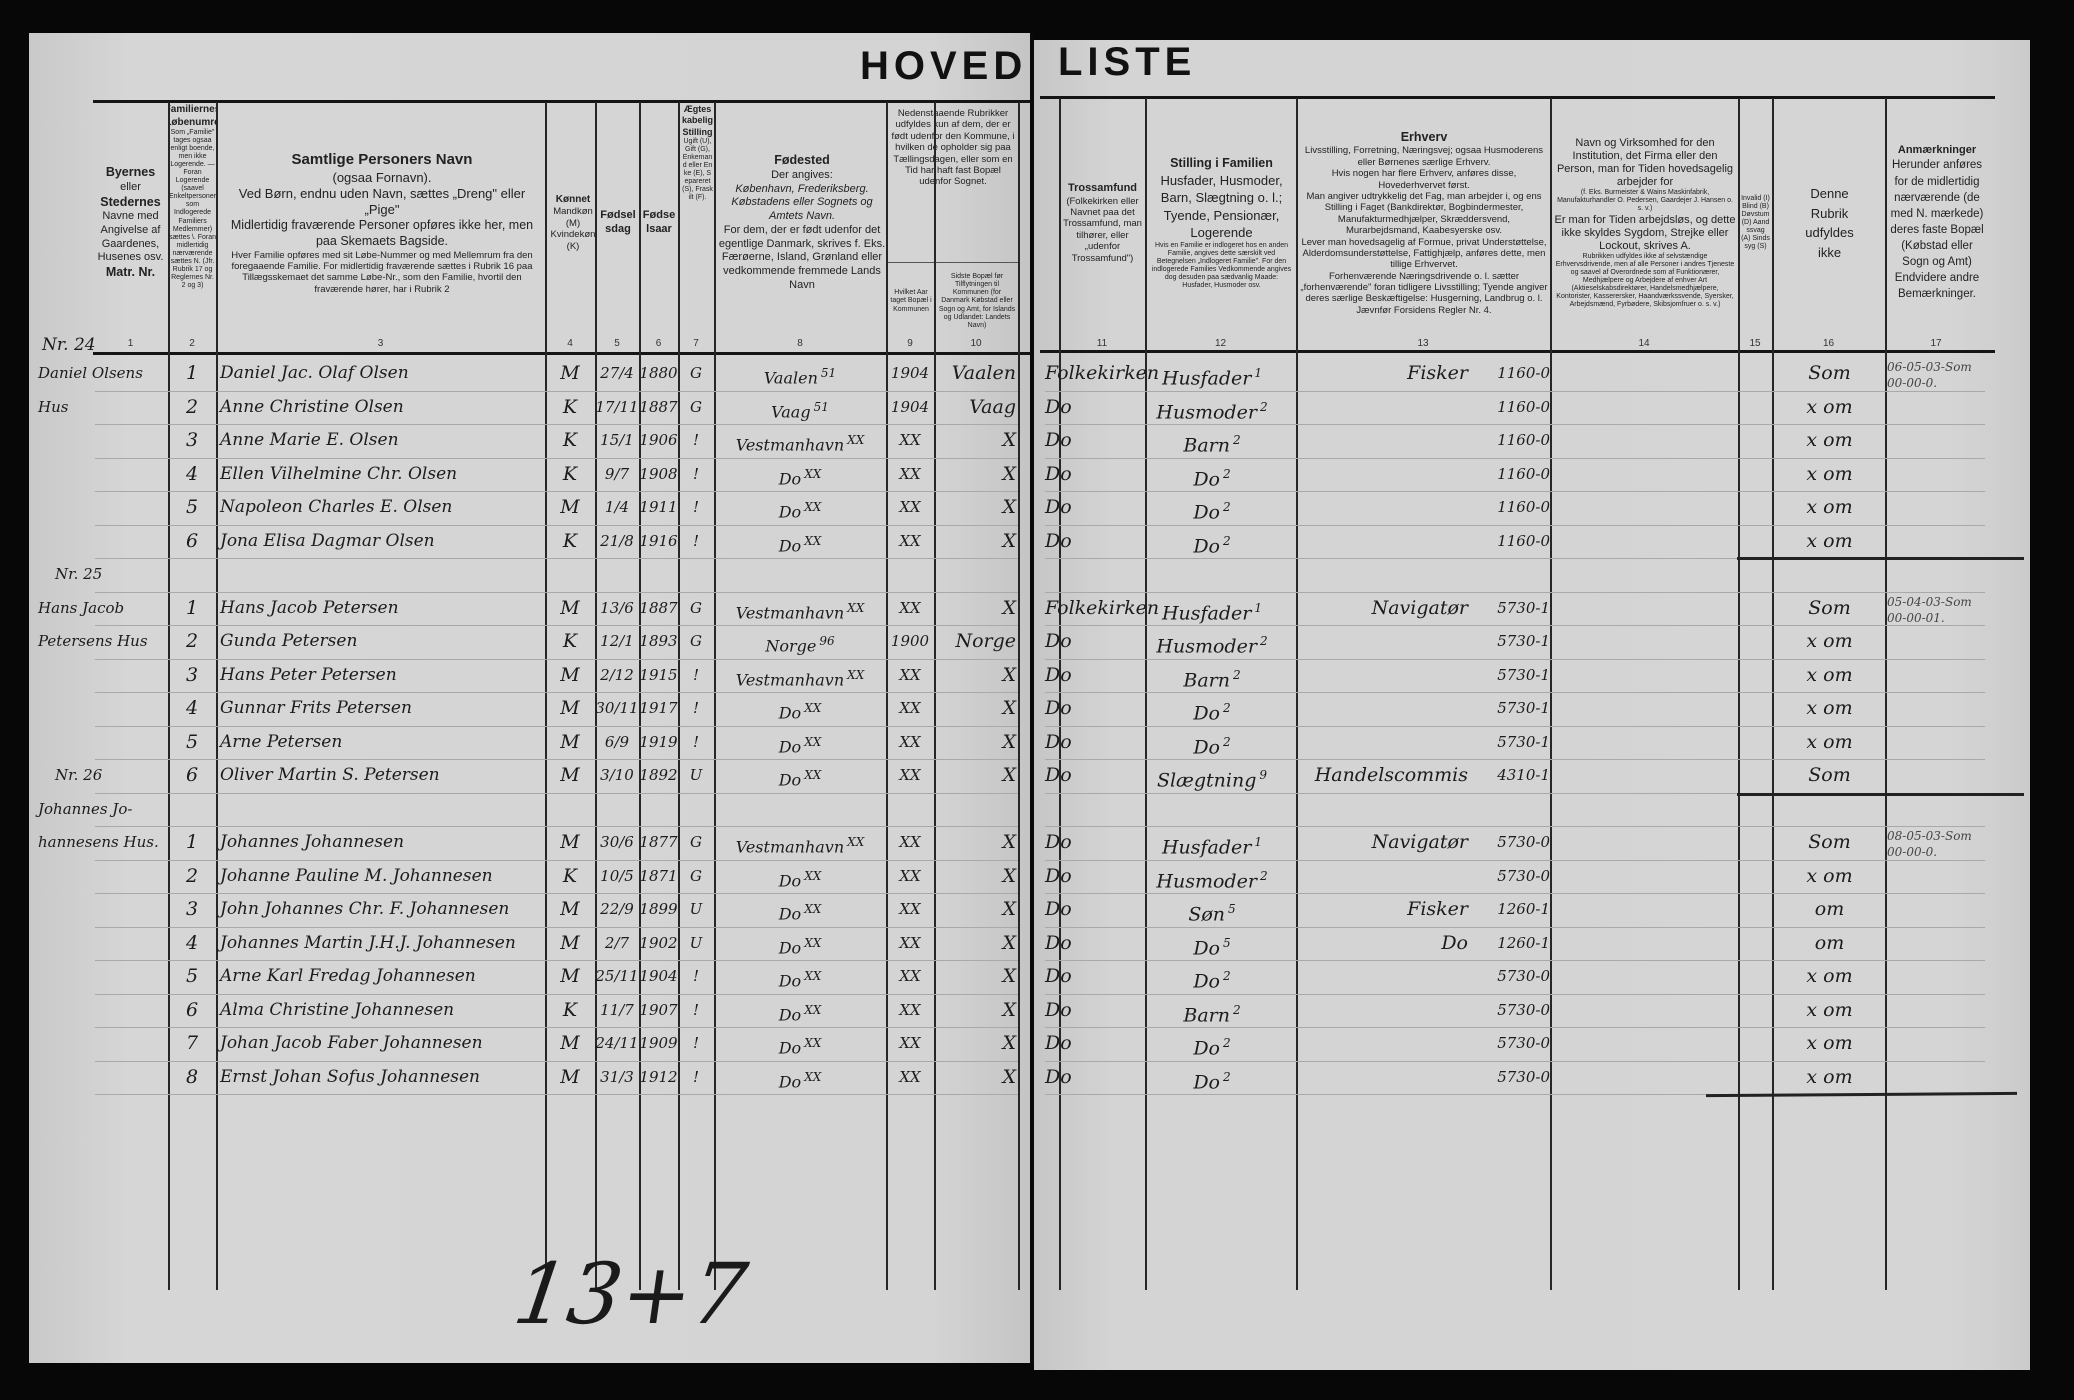  What do you see at coordinates (1236, 1010) in the screenshot?
I see `position-code: 2` at bounding box center [1236, 1010].